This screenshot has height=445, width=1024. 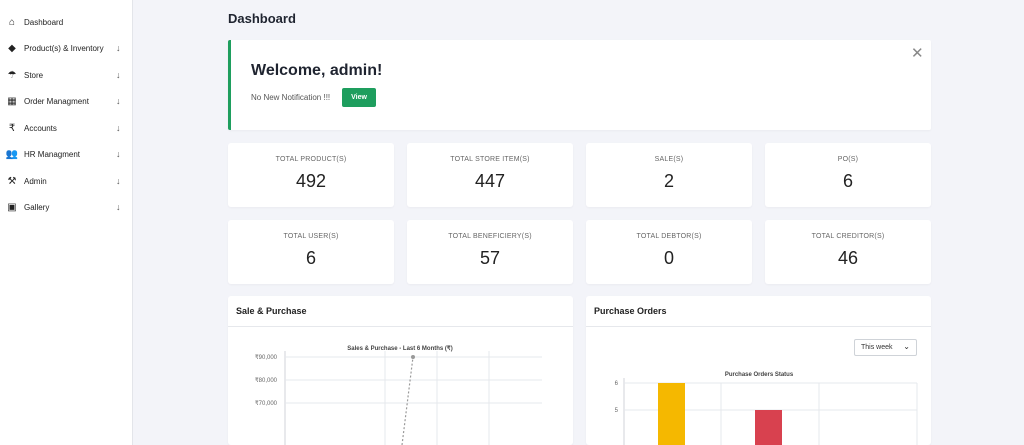 I want to click on image-icon: ▣, so click(x=12, y=207).